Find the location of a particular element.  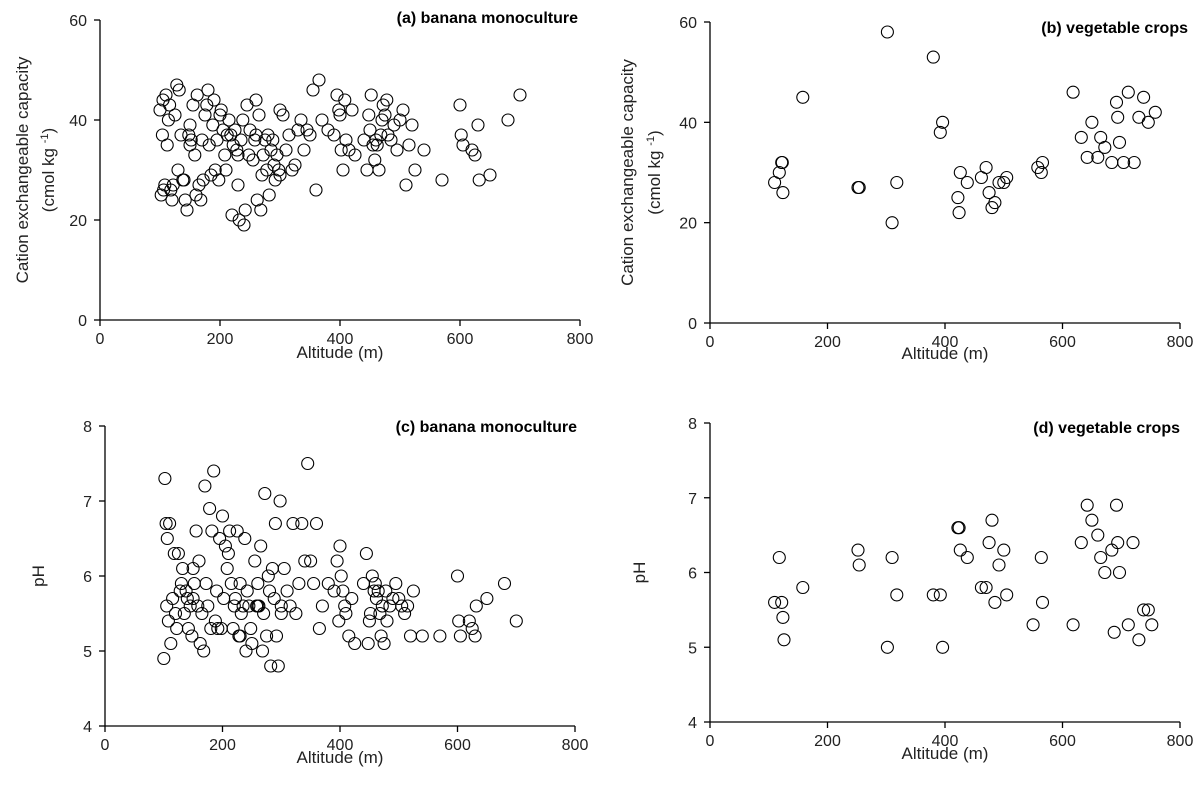

y-tick-label: 60 is located at coordinates (78, 21).